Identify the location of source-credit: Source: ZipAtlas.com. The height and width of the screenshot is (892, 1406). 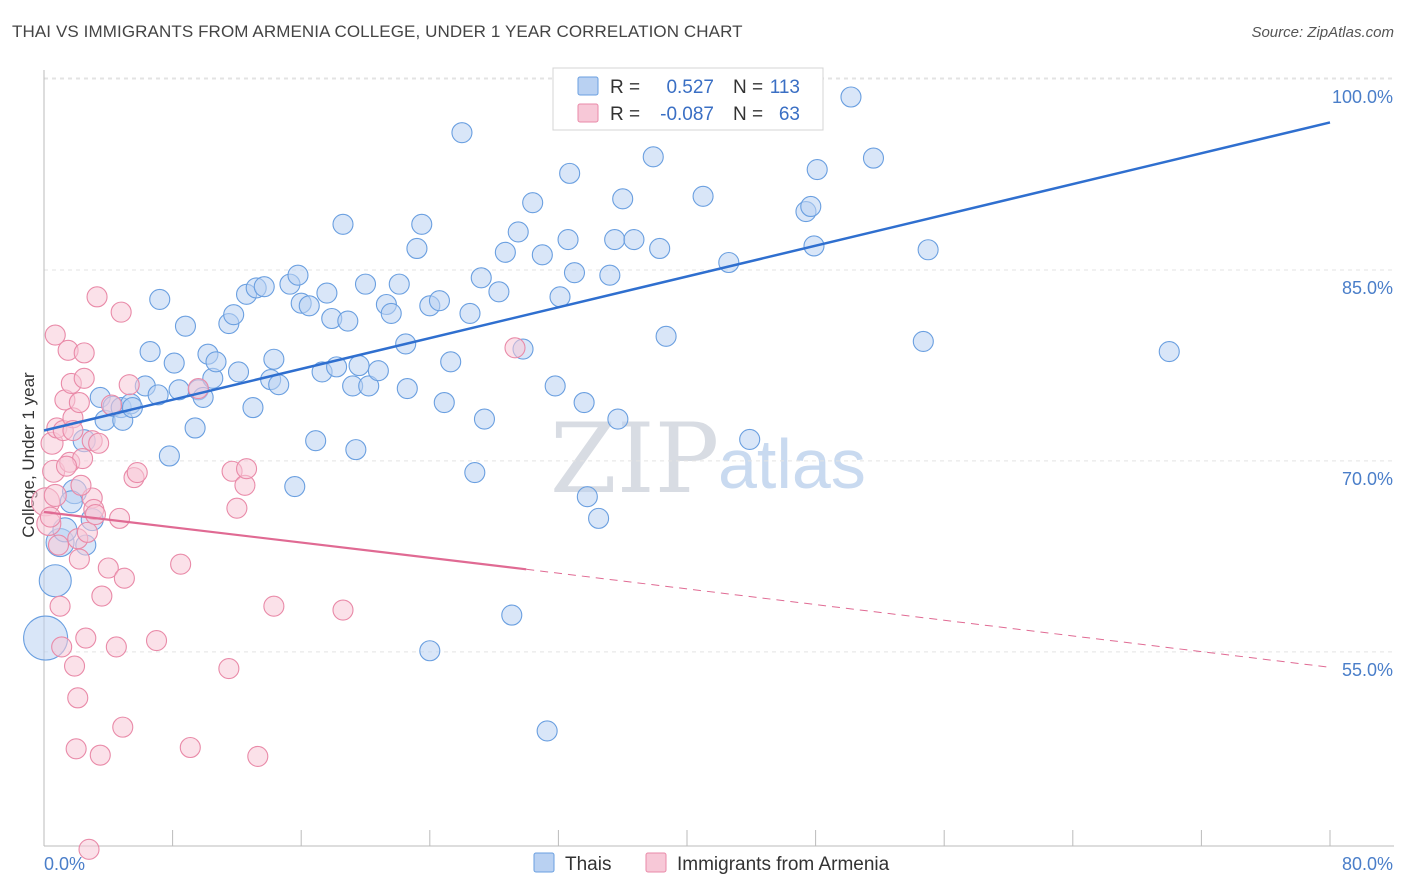
(1322, 32).